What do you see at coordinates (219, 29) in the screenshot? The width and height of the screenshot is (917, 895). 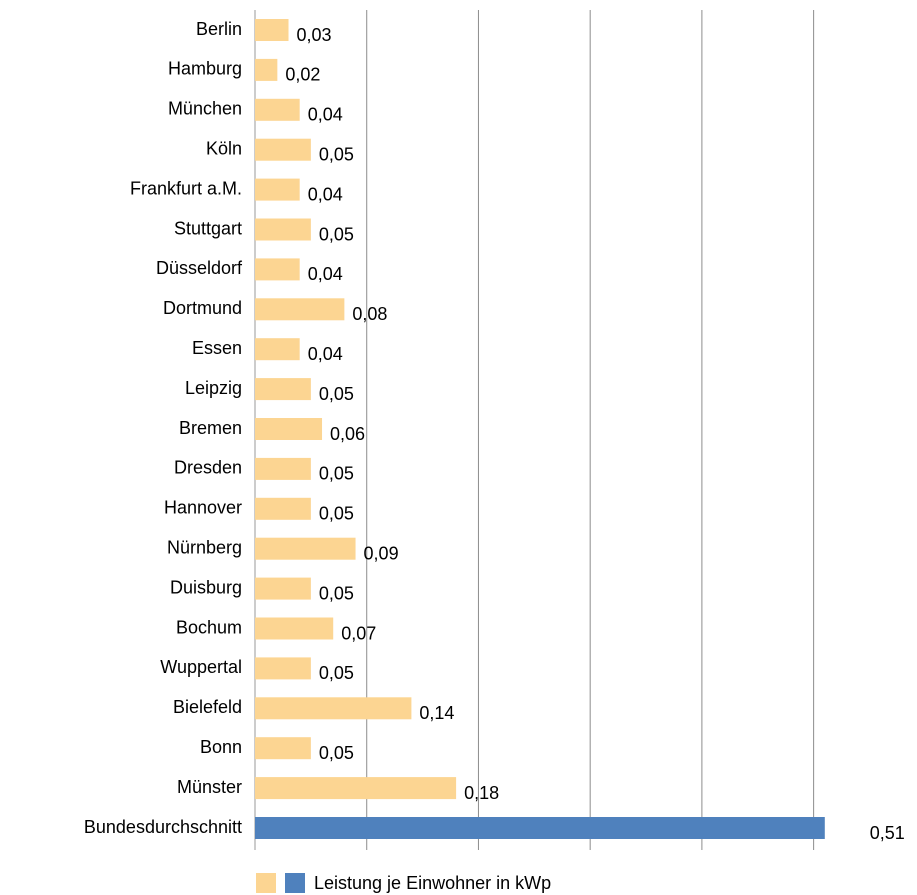 I see `category-label: Berlin` at bounding box center [219, 29].